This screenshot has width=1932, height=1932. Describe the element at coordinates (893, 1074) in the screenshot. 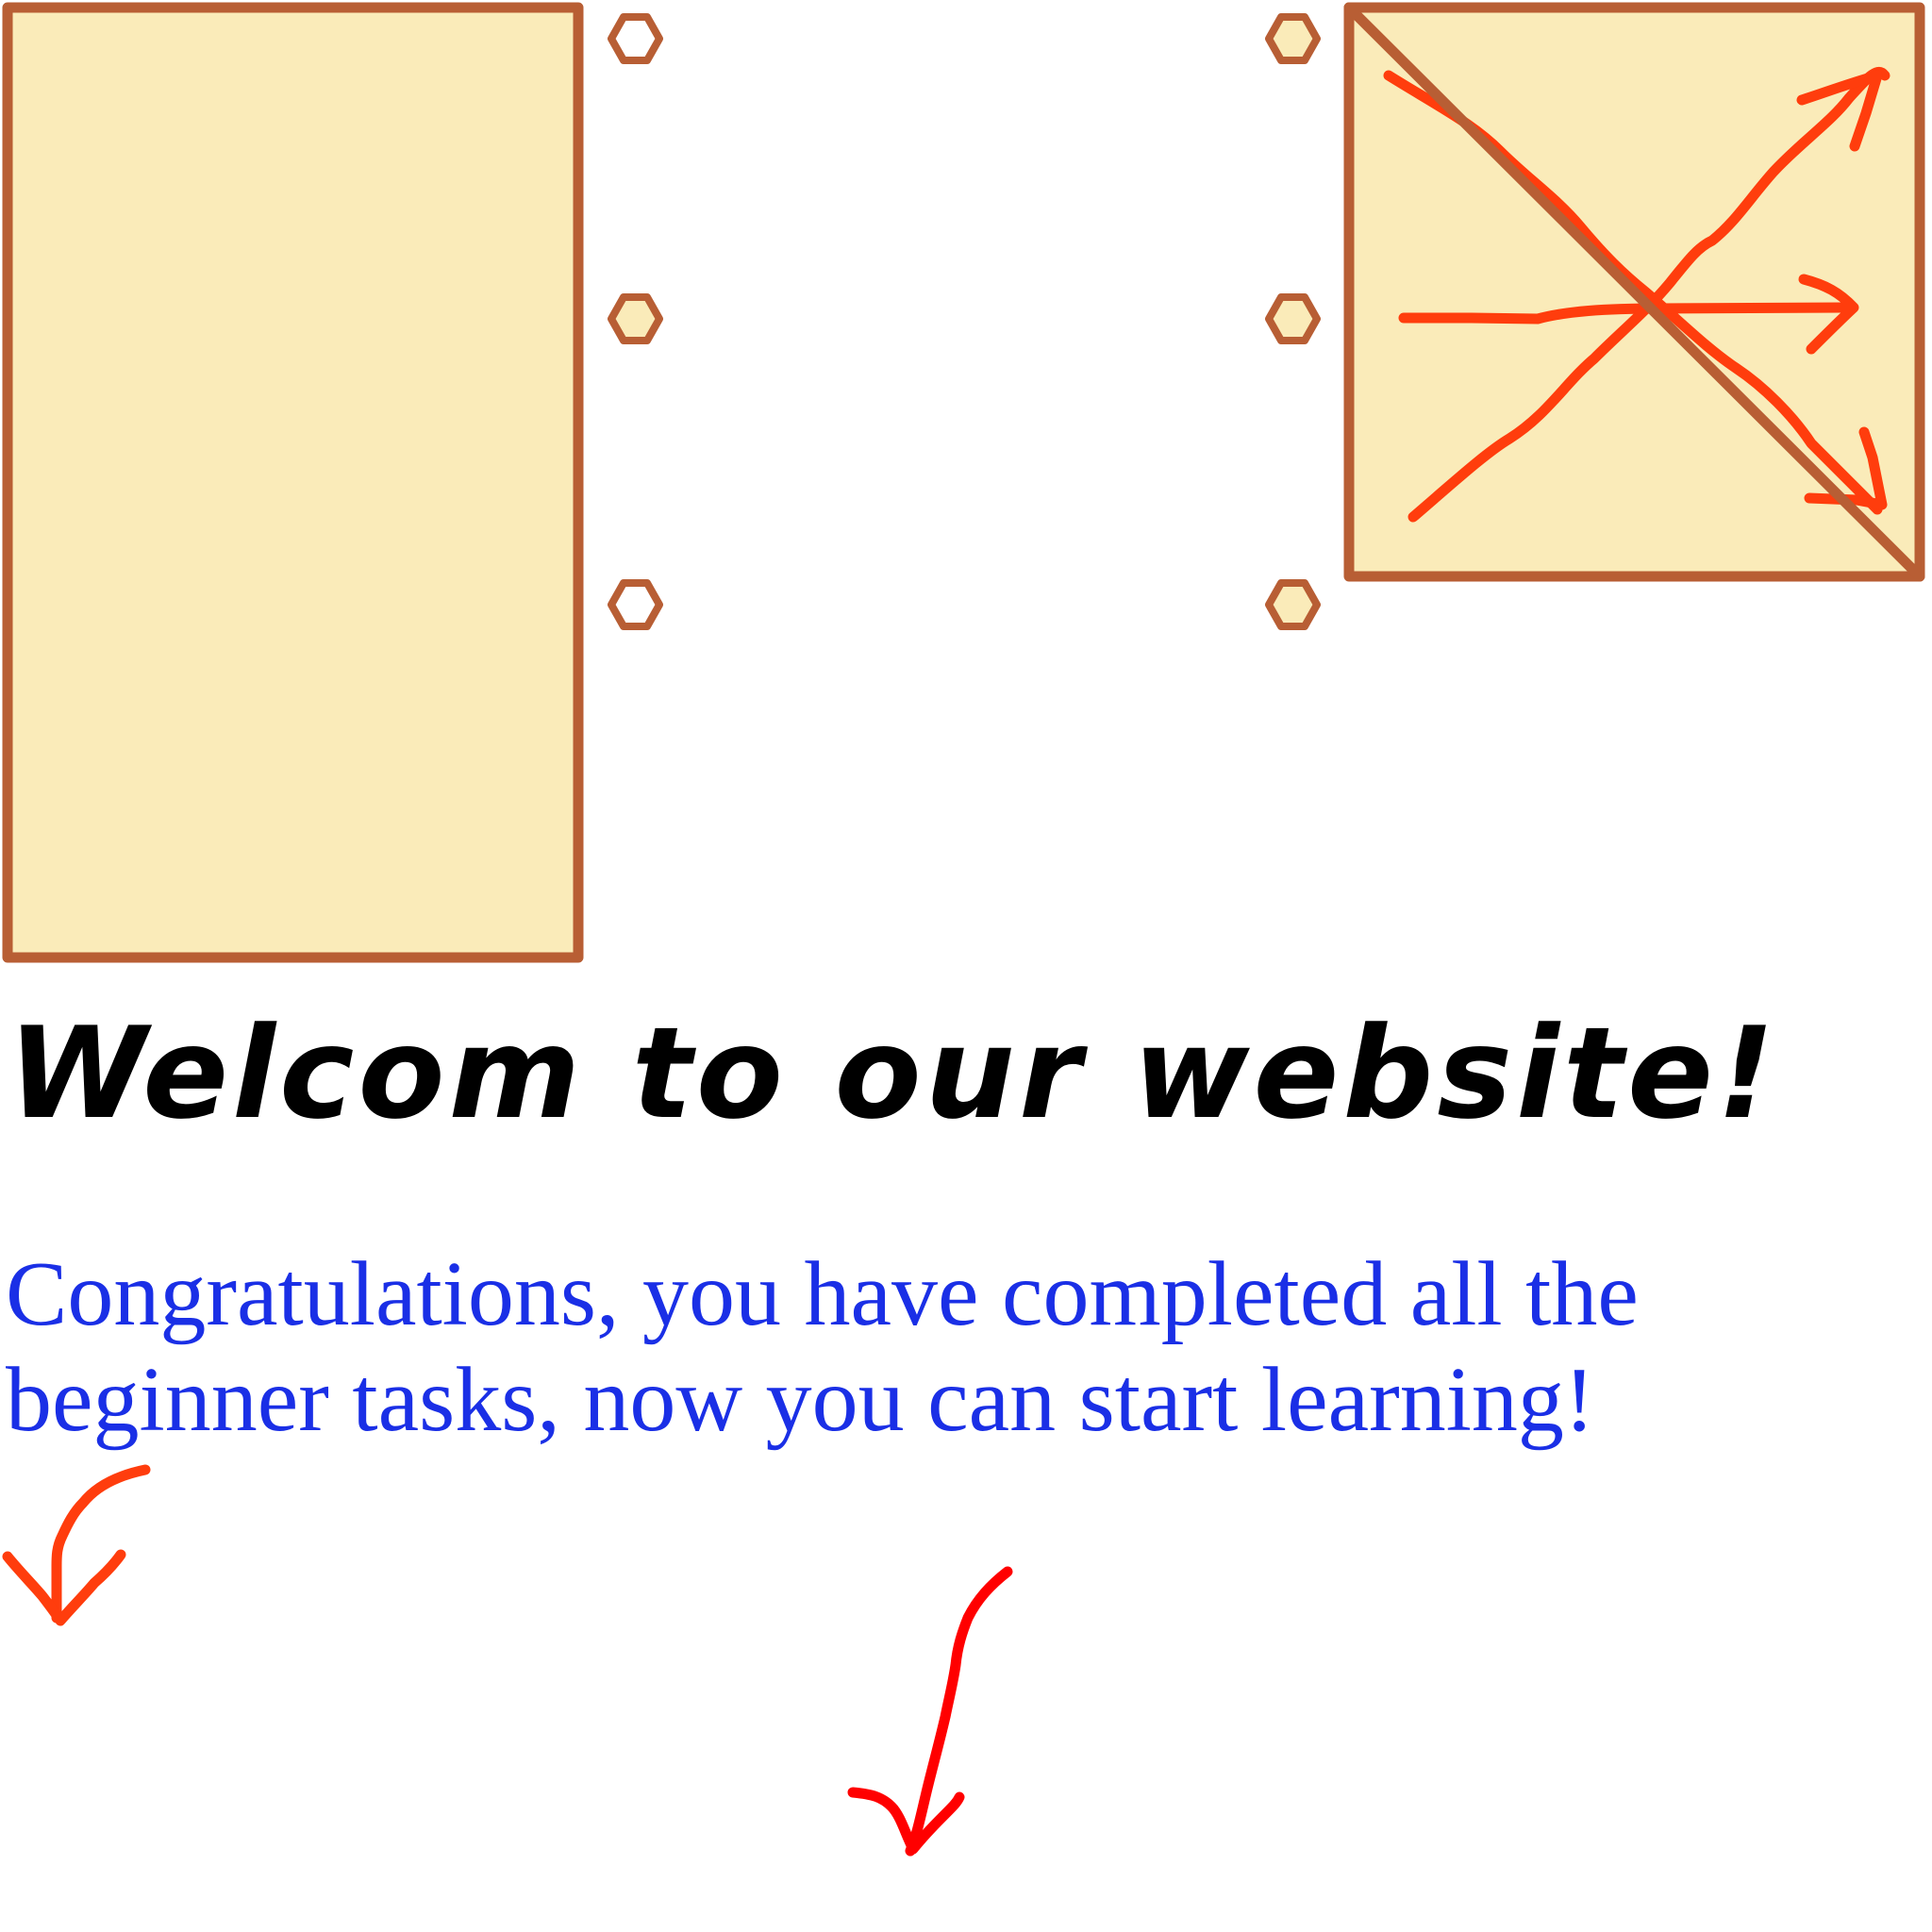

I see `page-title: Welcom to our website!` at that location.